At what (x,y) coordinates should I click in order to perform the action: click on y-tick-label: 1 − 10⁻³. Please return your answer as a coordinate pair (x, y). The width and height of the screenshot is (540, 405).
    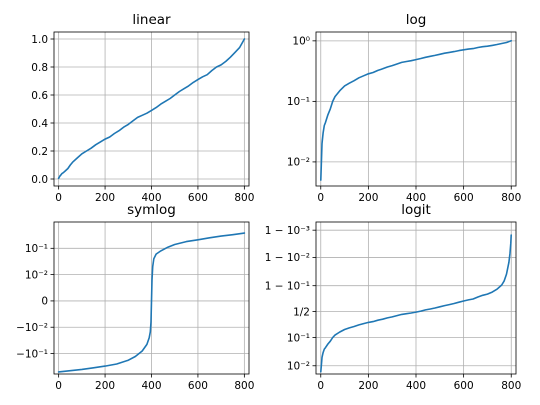
    Looking at the image, I should click on (287, 231).